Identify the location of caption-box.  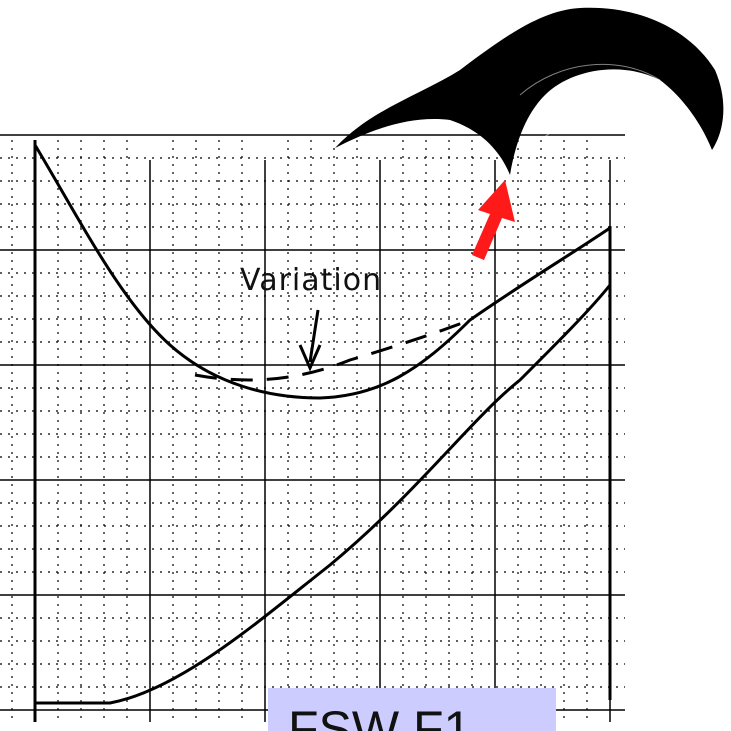
(412, 709).